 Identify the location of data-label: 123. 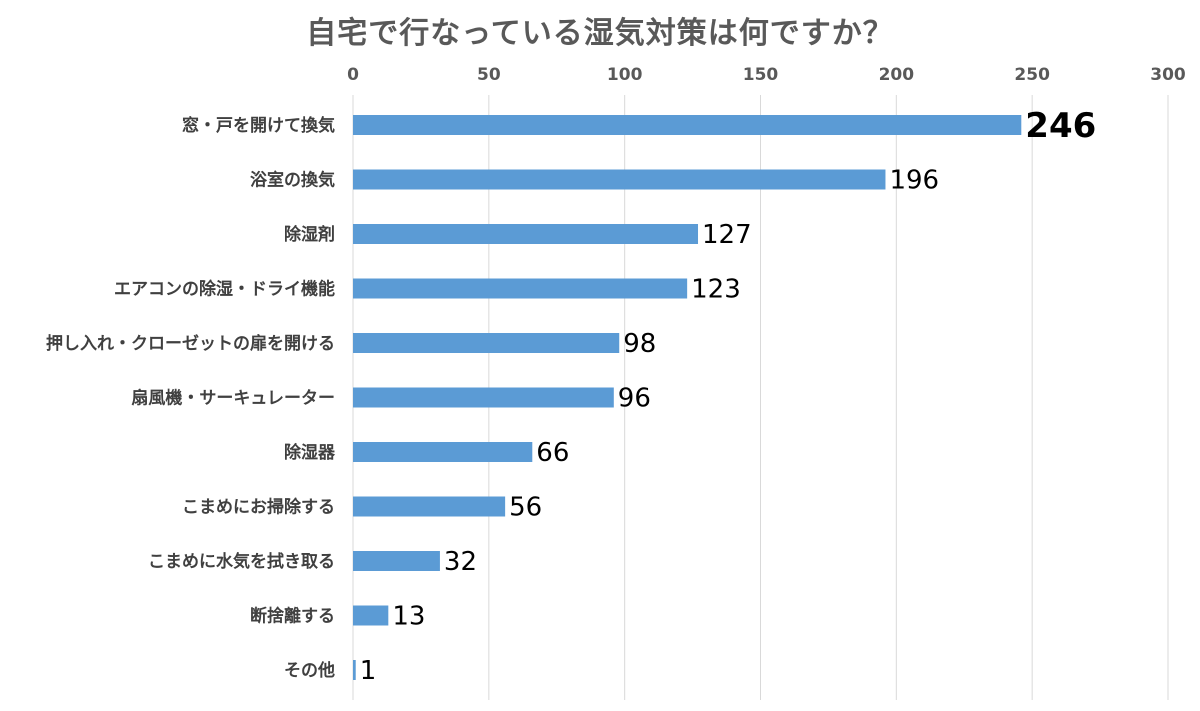
(716, 290).